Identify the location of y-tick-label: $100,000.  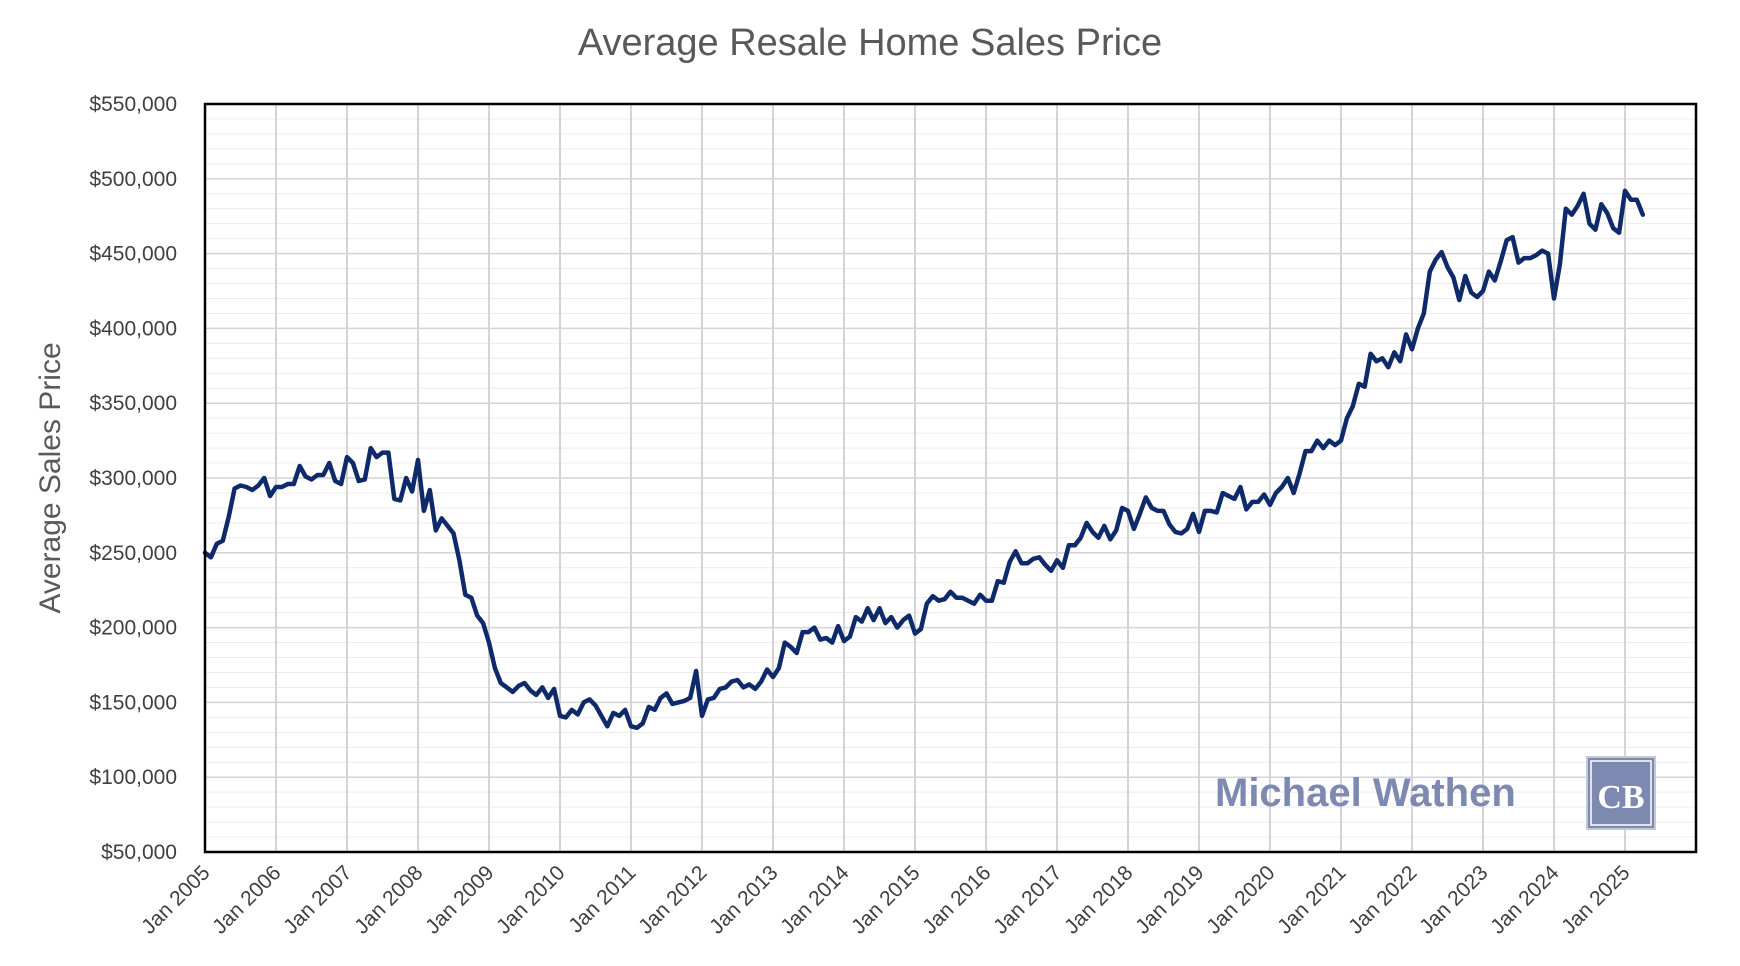
(133, 777).